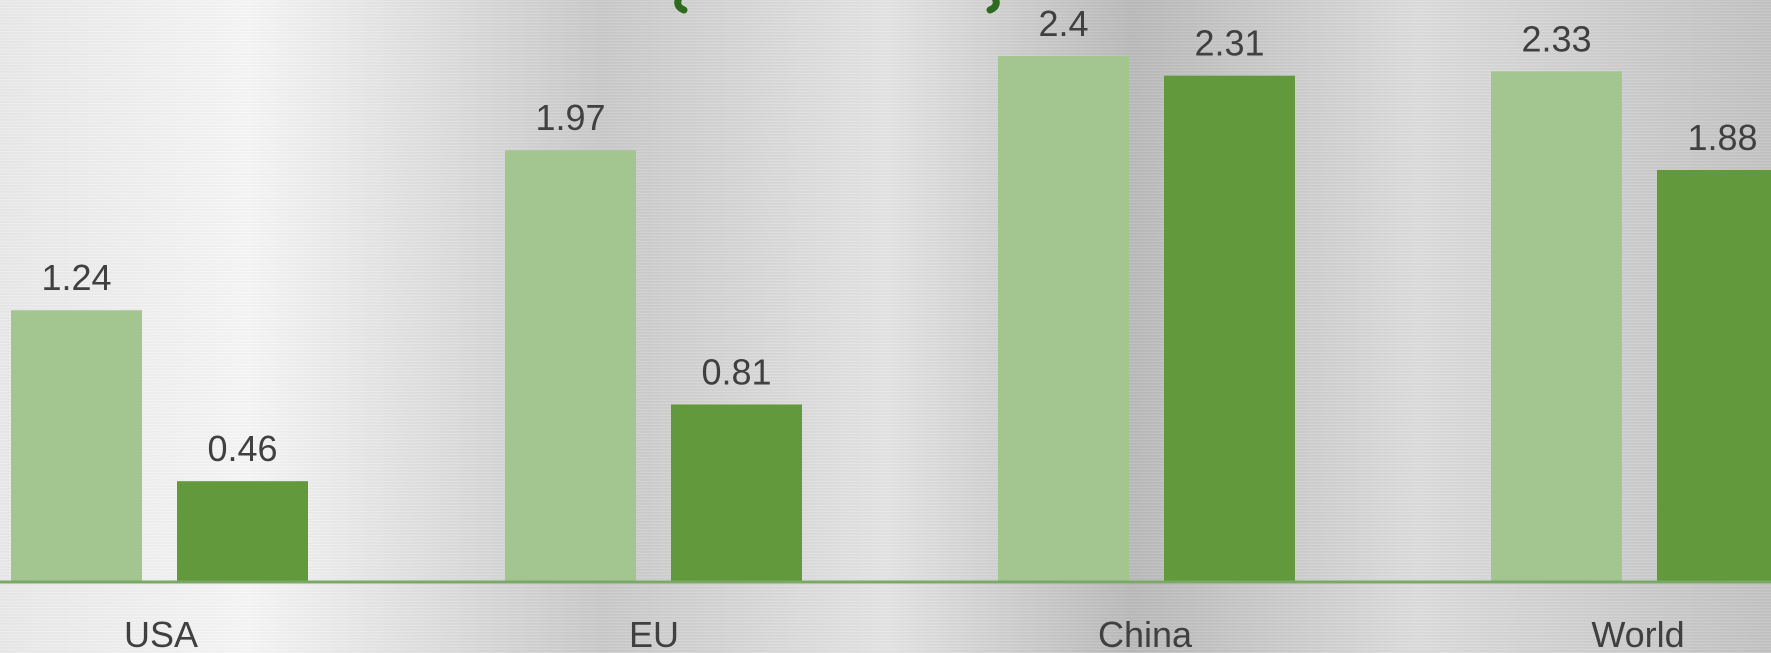  What do you see at coordinates (76, 277) in the screenshot?
I see `data-label: 1.24` at bounding box center [76, 277].